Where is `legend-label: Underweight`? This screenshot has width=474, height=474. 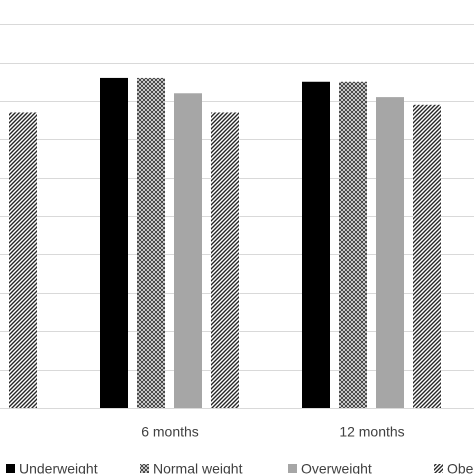 legend-label: Underweight is located at coordinates (58, 467).